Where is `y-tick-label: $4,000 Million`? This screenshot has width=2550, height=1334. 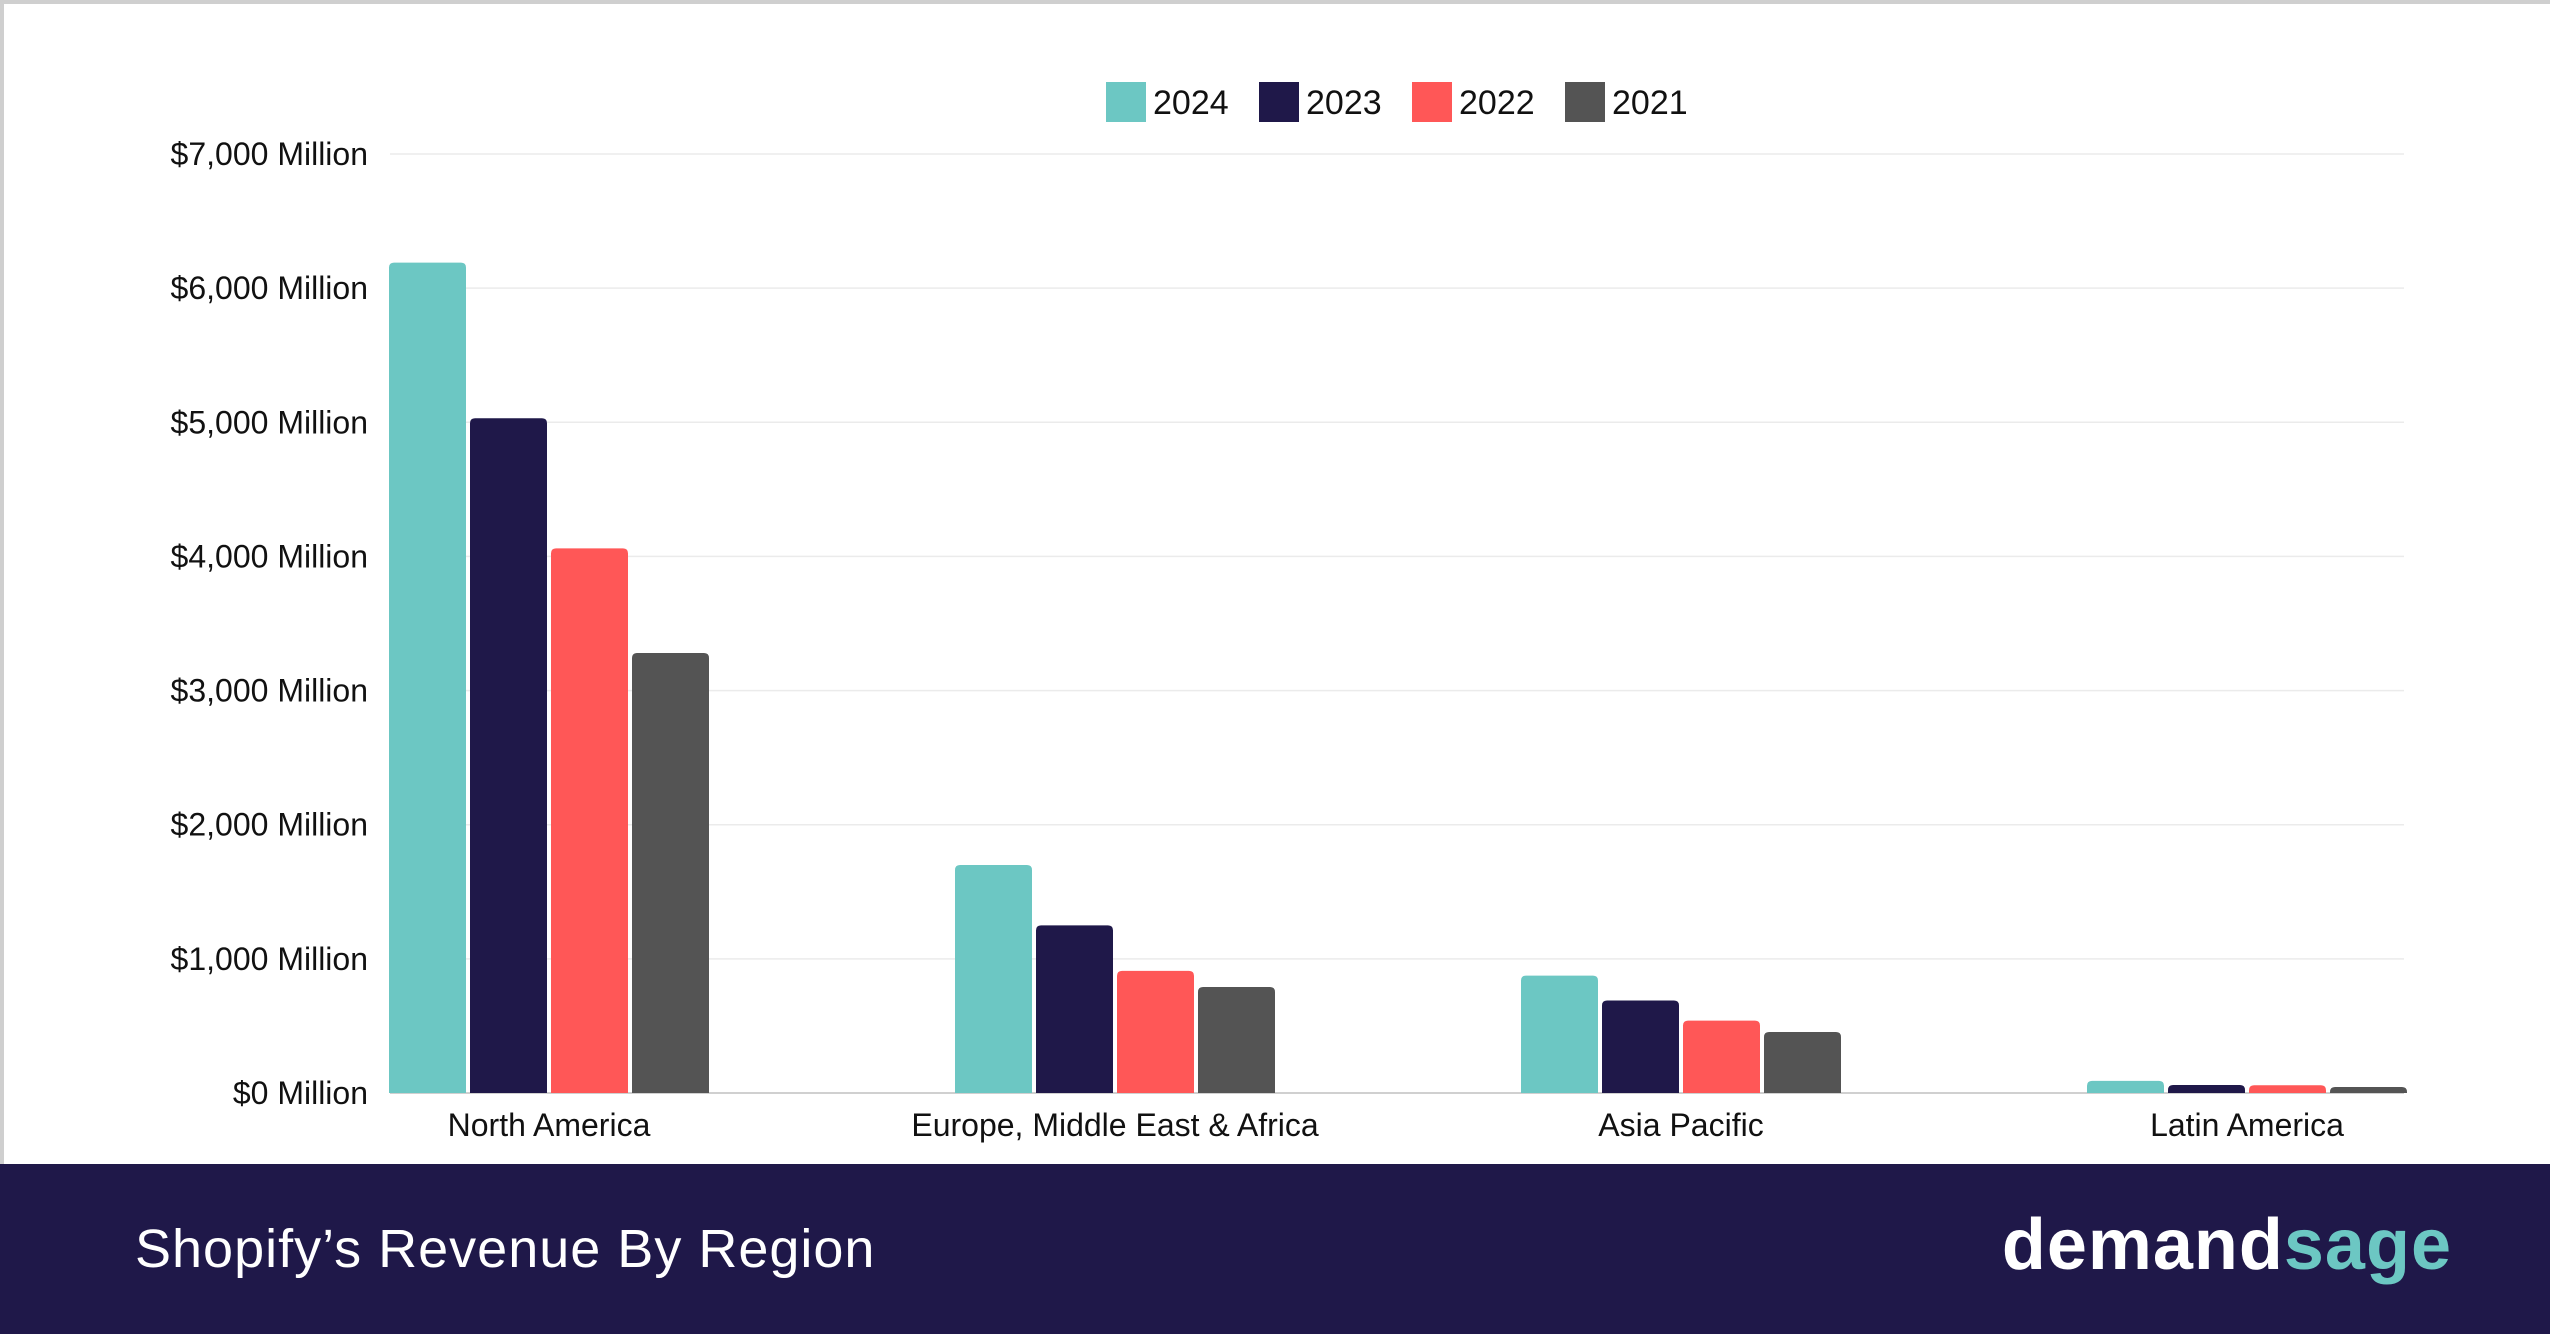
y-tick-label: $4,000 Million is located at coordinates (269, 556).